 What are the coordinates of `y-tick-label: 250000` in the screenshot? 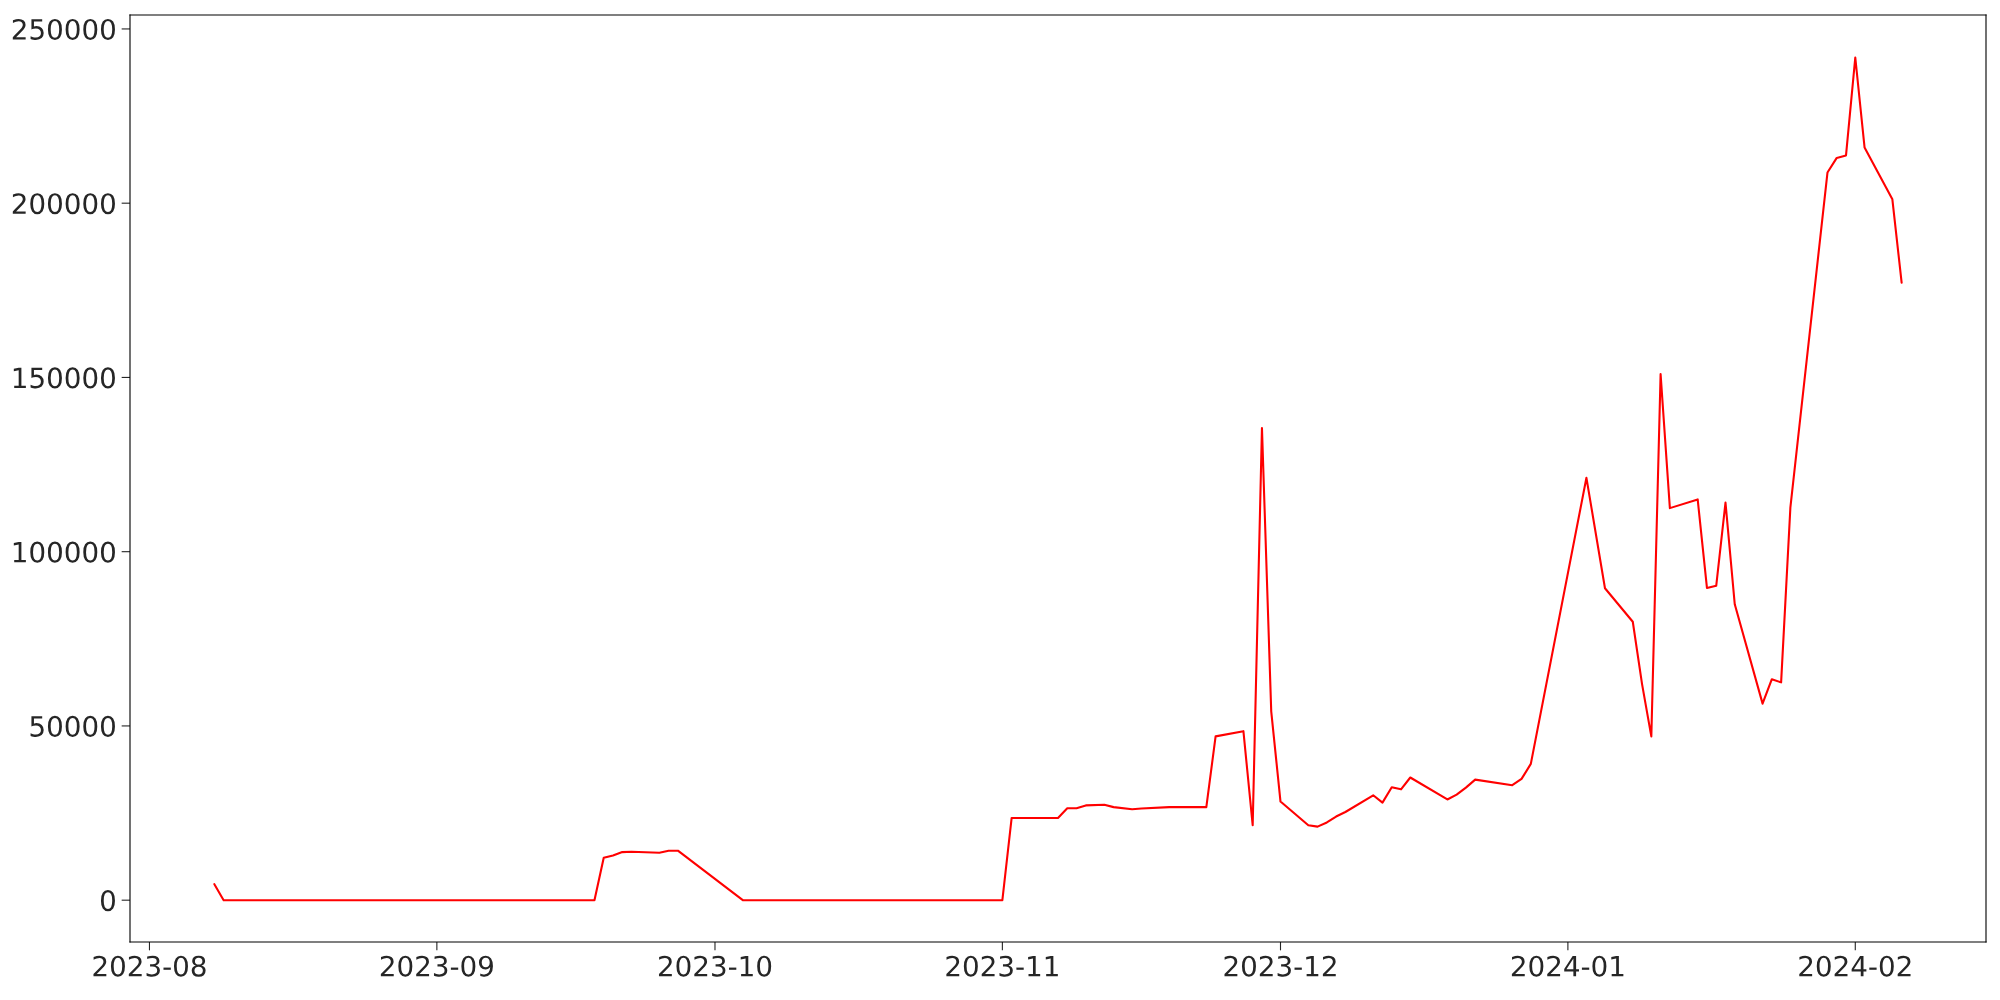 It's located at (63, 29).